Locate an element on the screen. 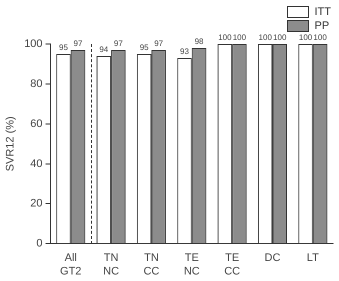 The height and width of the screenshot is (281, 339). x-tick-label: TE NC is located at coordinates (192, 265).